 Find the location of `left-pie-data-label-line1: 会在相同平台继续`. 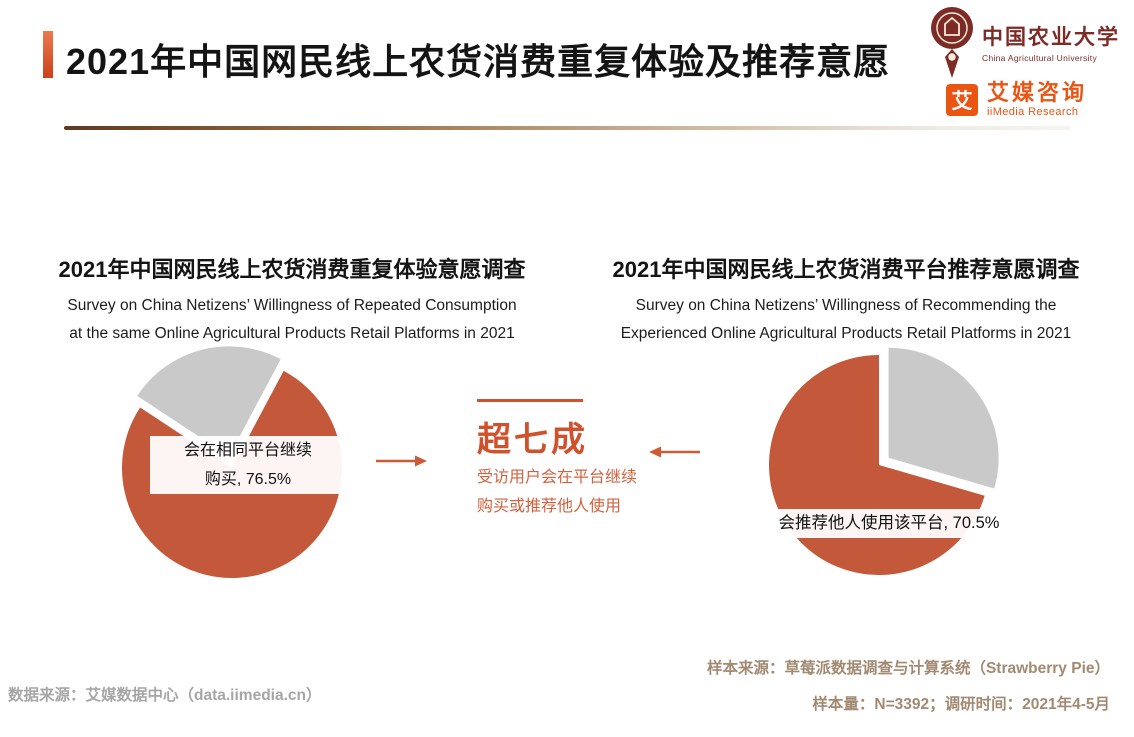

left-pie-data-label-line1: 会在相同平台继续 is located at coordinates (247, 450).